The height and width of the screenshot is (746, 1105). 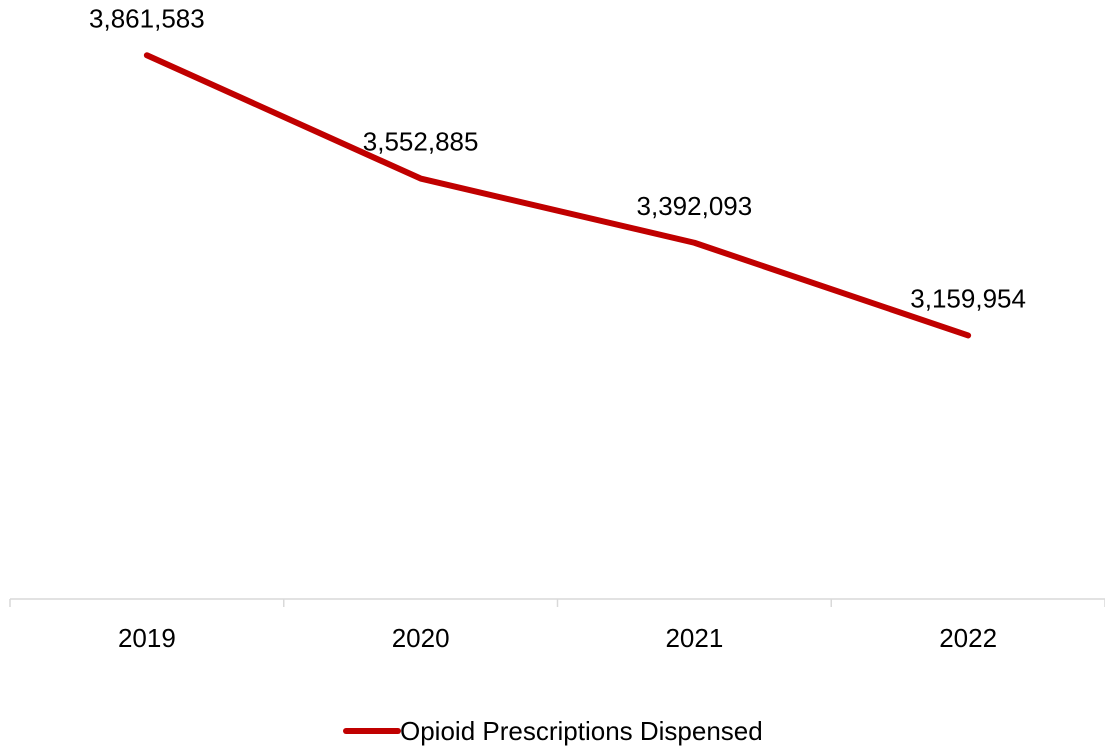 I want to click on data-label: 3,861,583, so click(x=147, y=18).